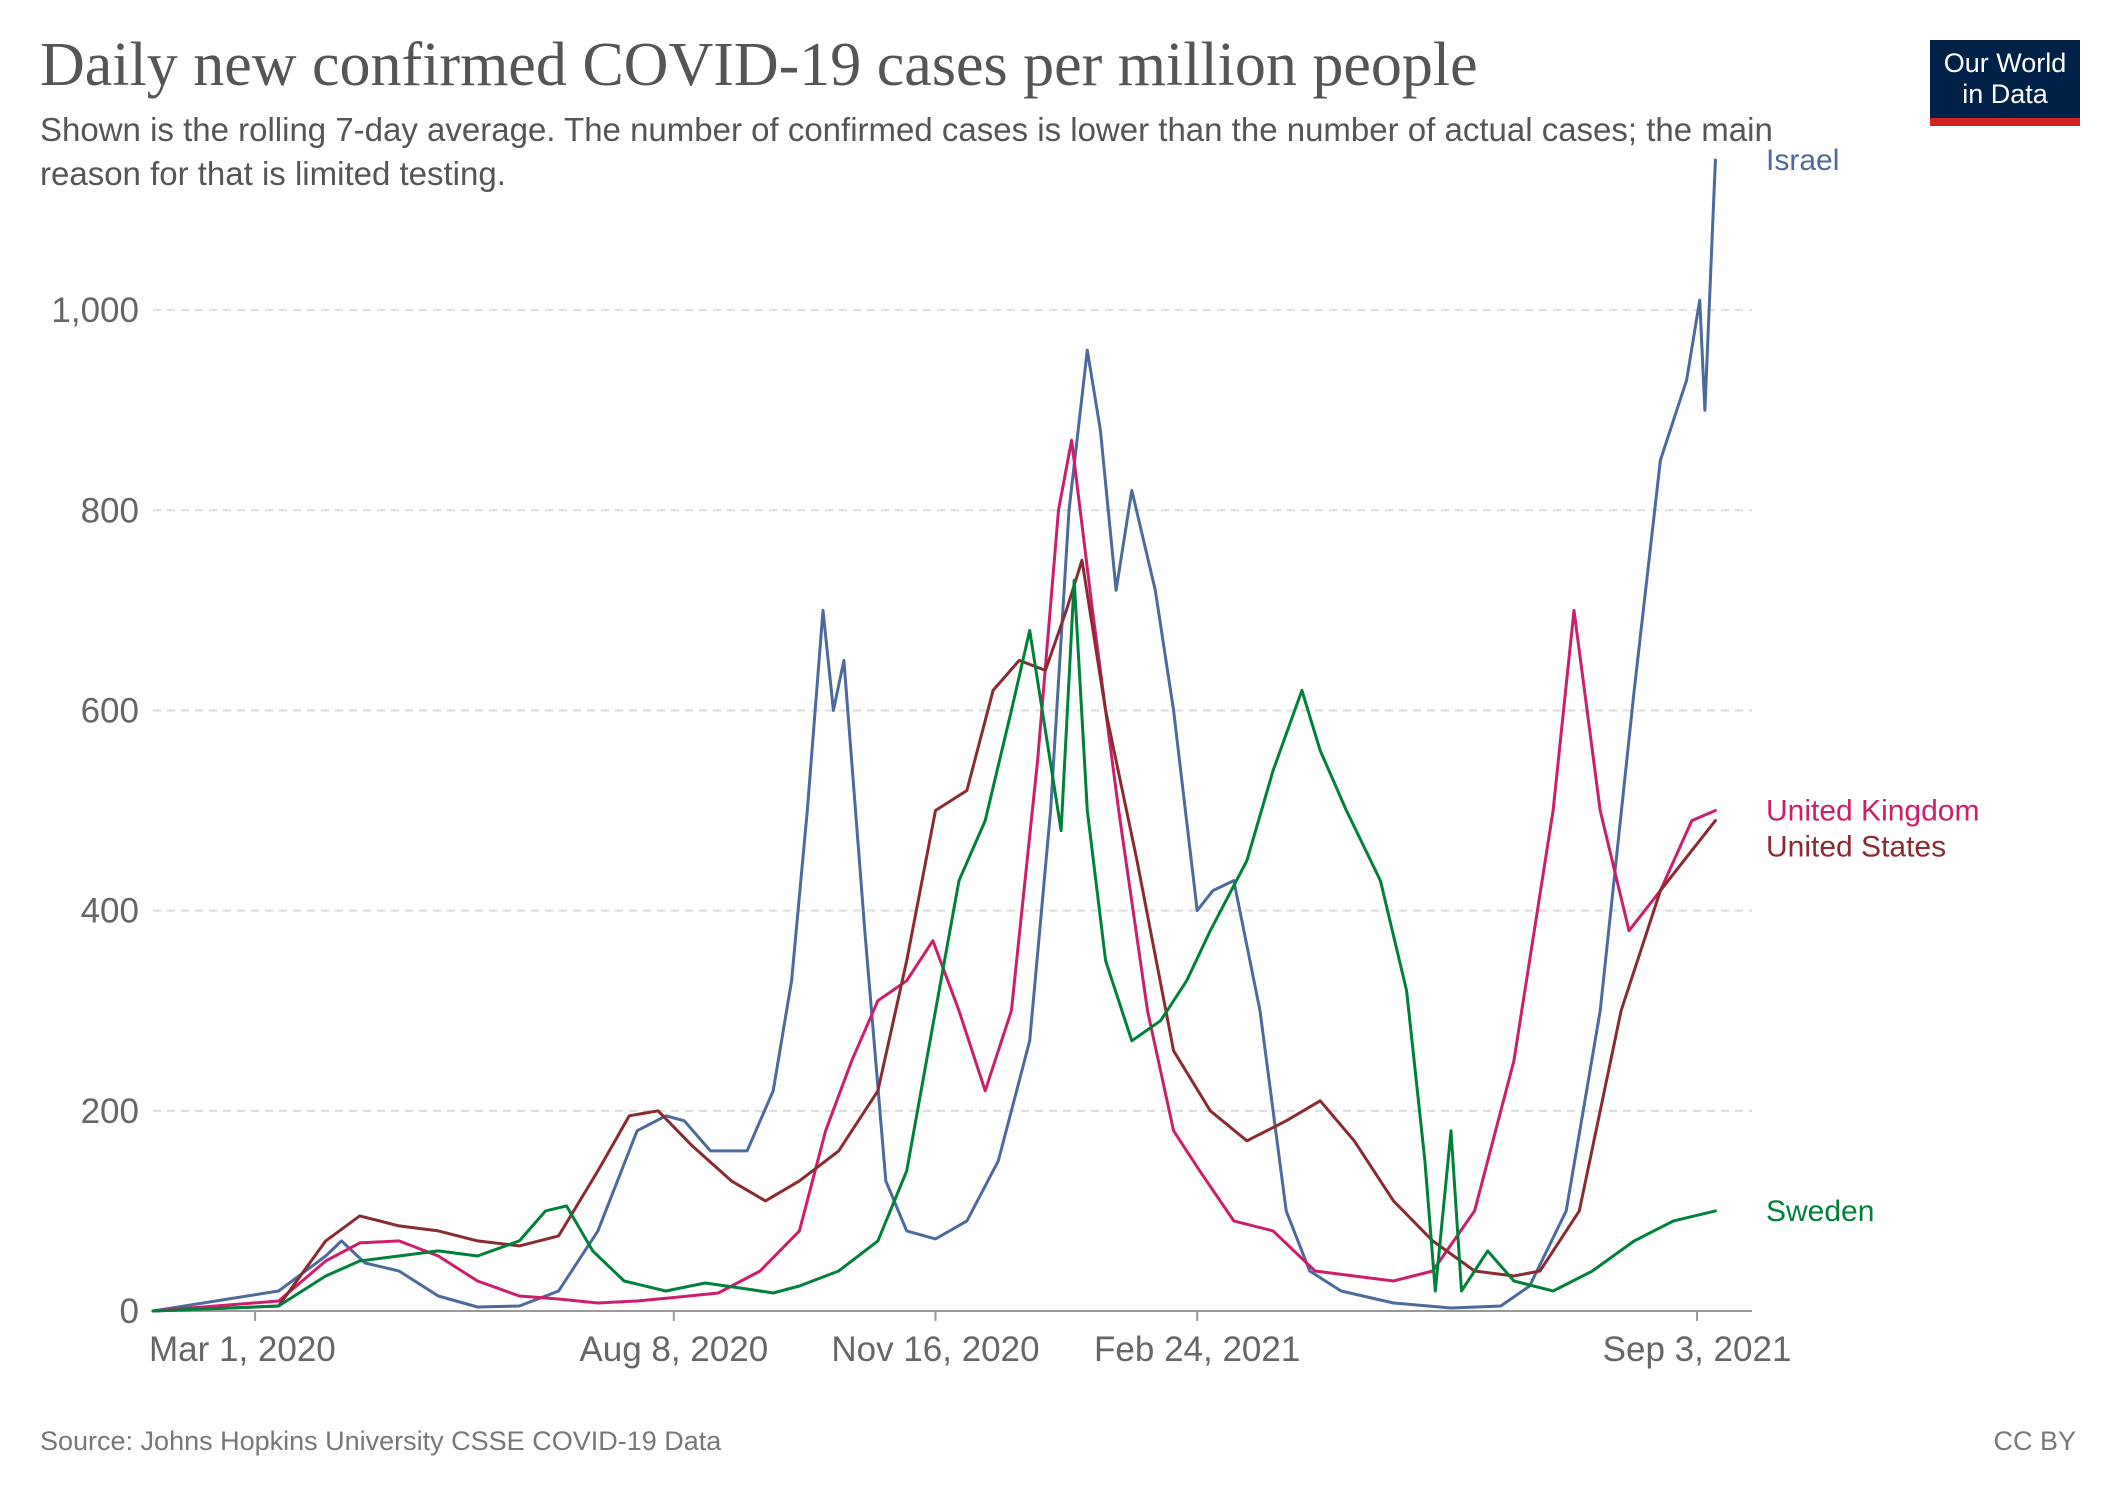 Image resolution: width=2112 pixels, height=1491 pixels. Describe the element at coordinates (1856, 847) in the screenshot. I see `series-label-united-states: United States` at that location.